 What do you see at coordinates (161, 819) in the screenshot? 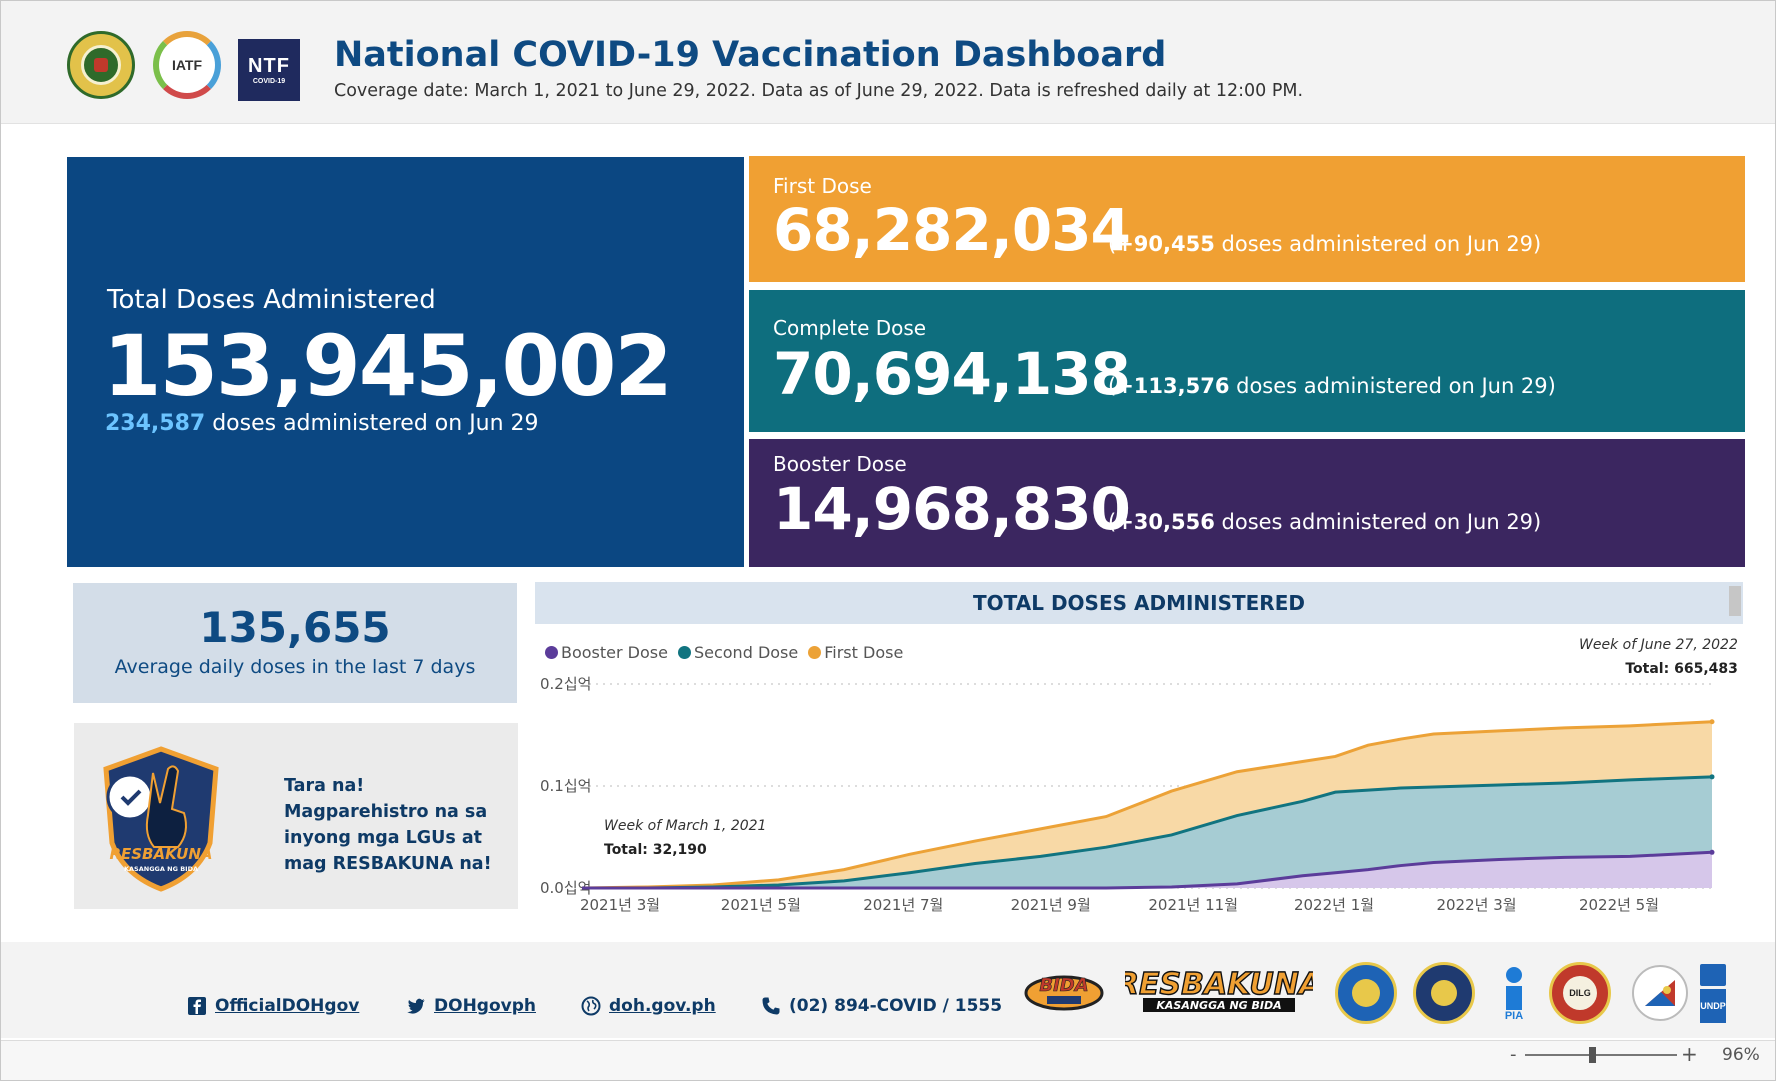
I see `resbakuna-badge-icon: RESBAKUNA KASANGGA NG BIDA` at bounding box center [161, 819].